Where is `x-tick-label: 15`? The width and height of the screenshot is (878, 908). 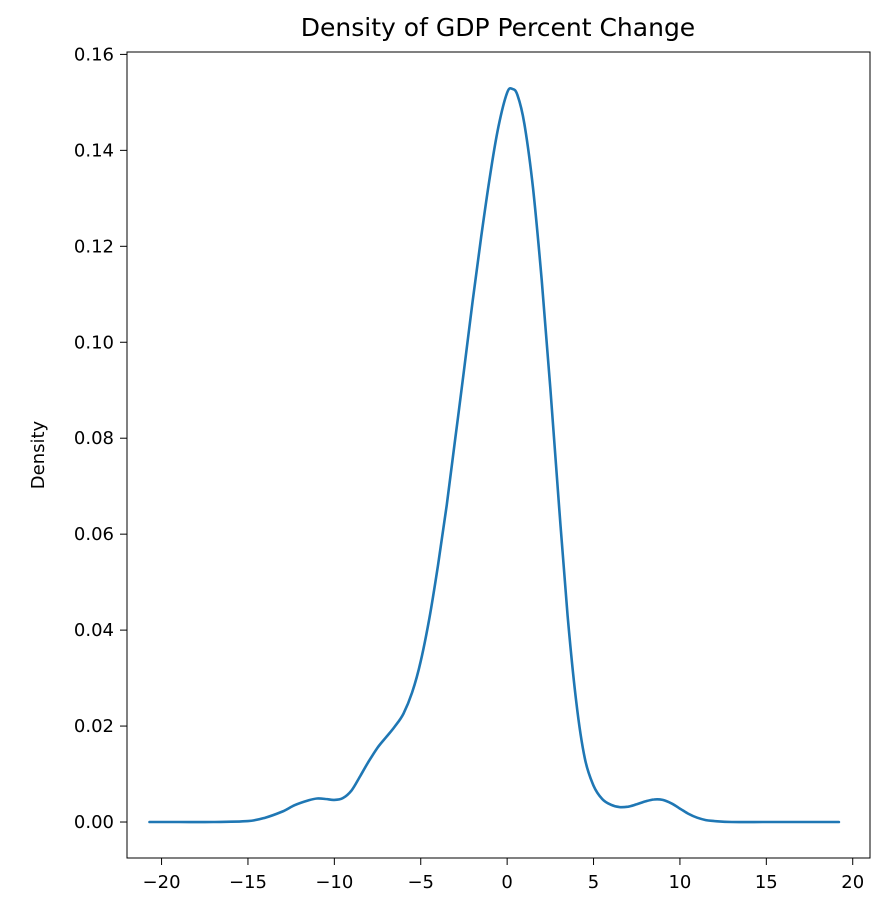
x-tick-label: 15 is located at coordinates (766, 882).